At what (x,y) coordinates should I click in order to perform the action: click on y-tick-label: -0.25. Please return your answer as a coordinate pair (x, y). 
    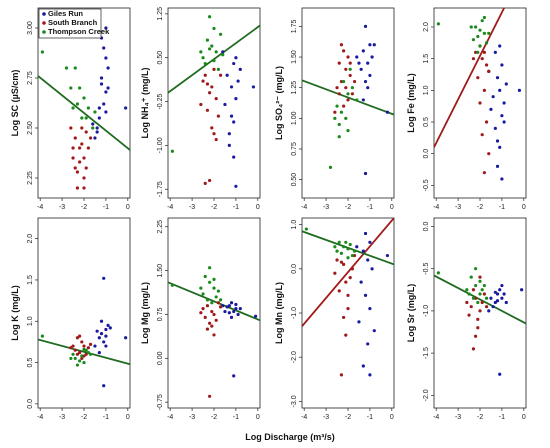
    Looking at the image, I should click on (160, 101).